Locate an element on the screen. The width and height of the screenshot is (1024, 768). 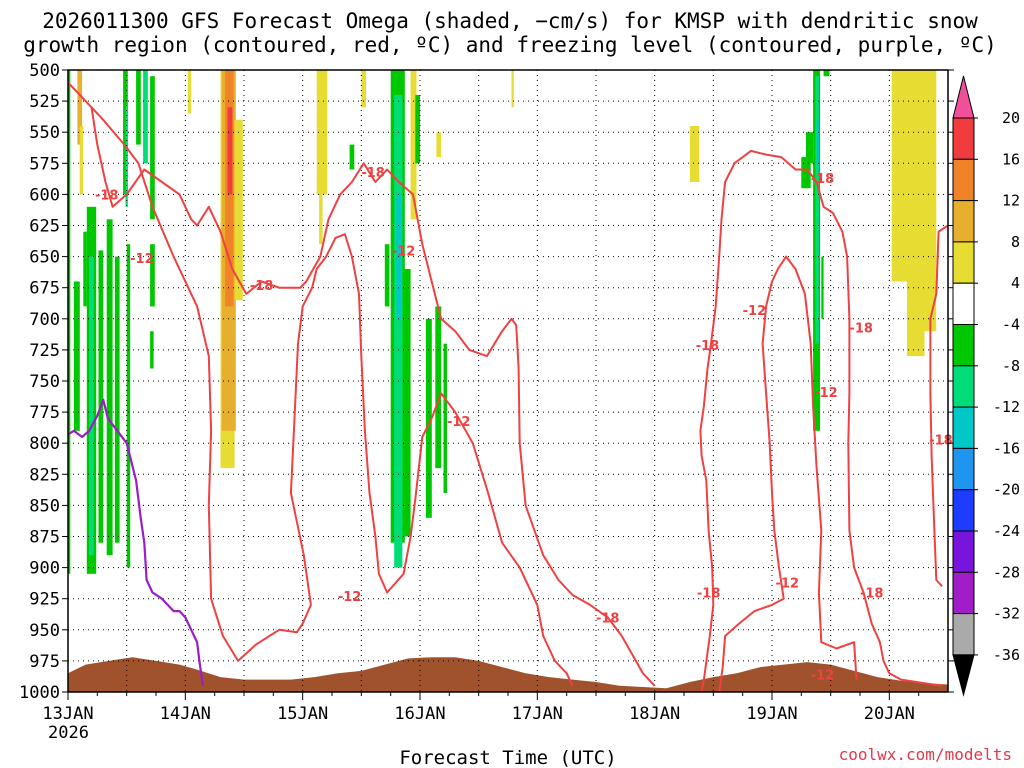
x-tick-label-6: 19JAN is located at coordinates (771, 714).